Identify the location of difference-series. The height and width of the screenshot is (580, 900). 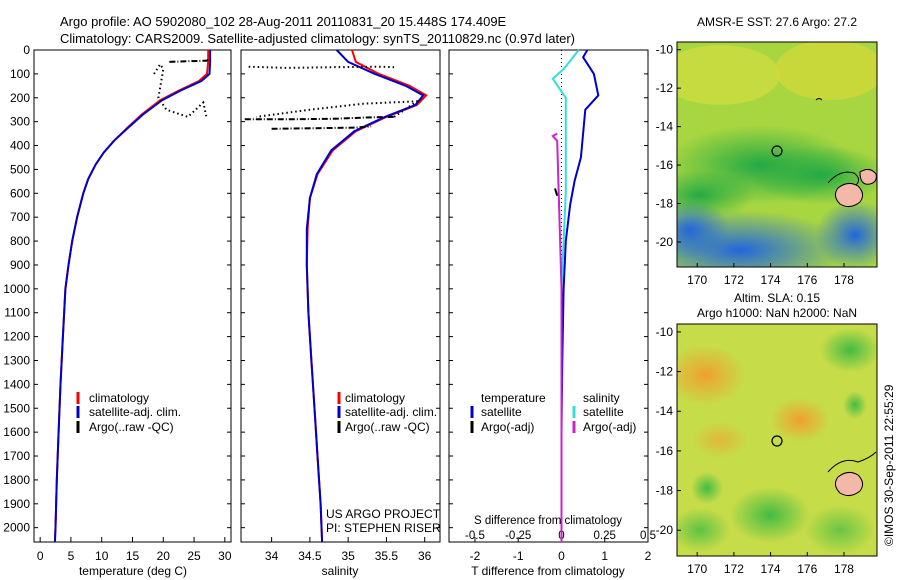
(575, 295).